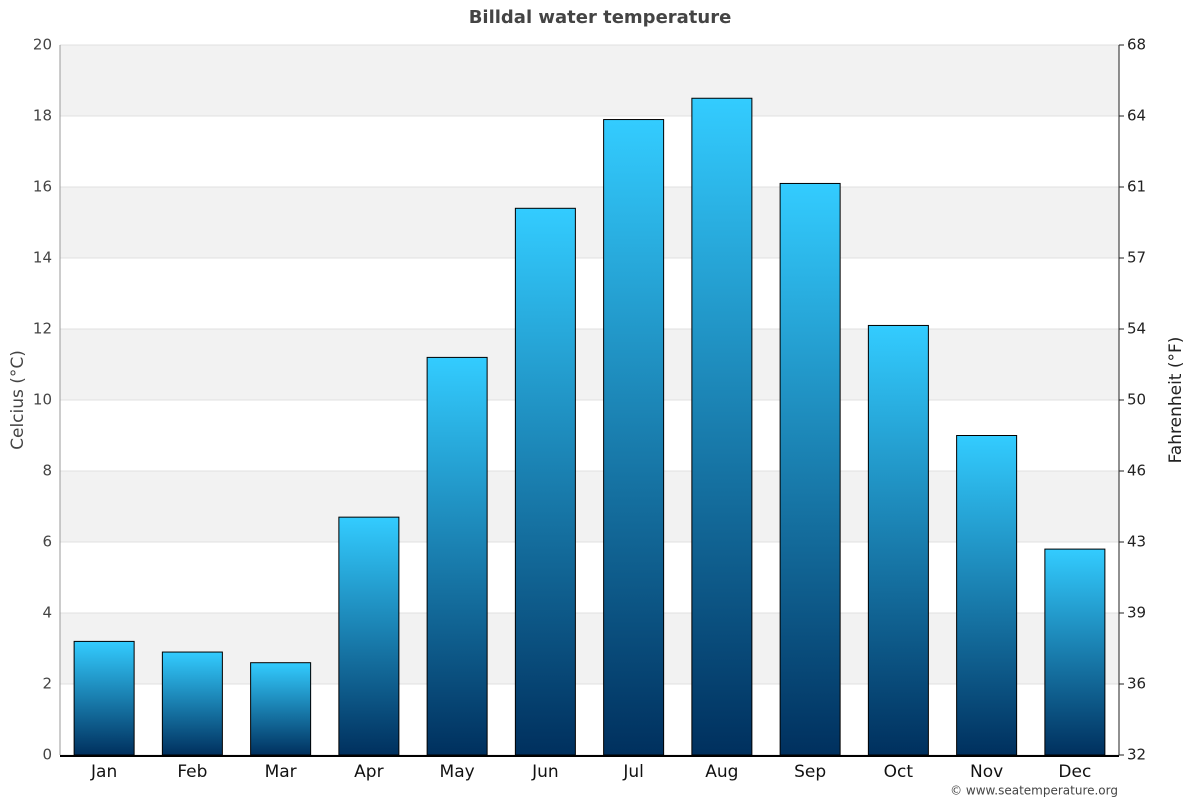 This screenshot has height=804, width=1200. What do you see at coordinates (47, 613) in the screenshot?
I see `y-tick-label: 4` at bounding box center [47, 613].